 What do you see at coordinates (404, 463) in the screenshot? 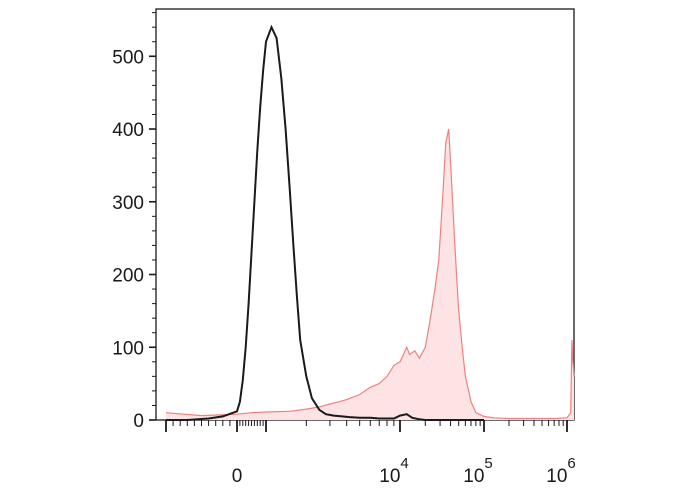
I see `x-tick-exponent: 4` at bounding box center [404, 463].